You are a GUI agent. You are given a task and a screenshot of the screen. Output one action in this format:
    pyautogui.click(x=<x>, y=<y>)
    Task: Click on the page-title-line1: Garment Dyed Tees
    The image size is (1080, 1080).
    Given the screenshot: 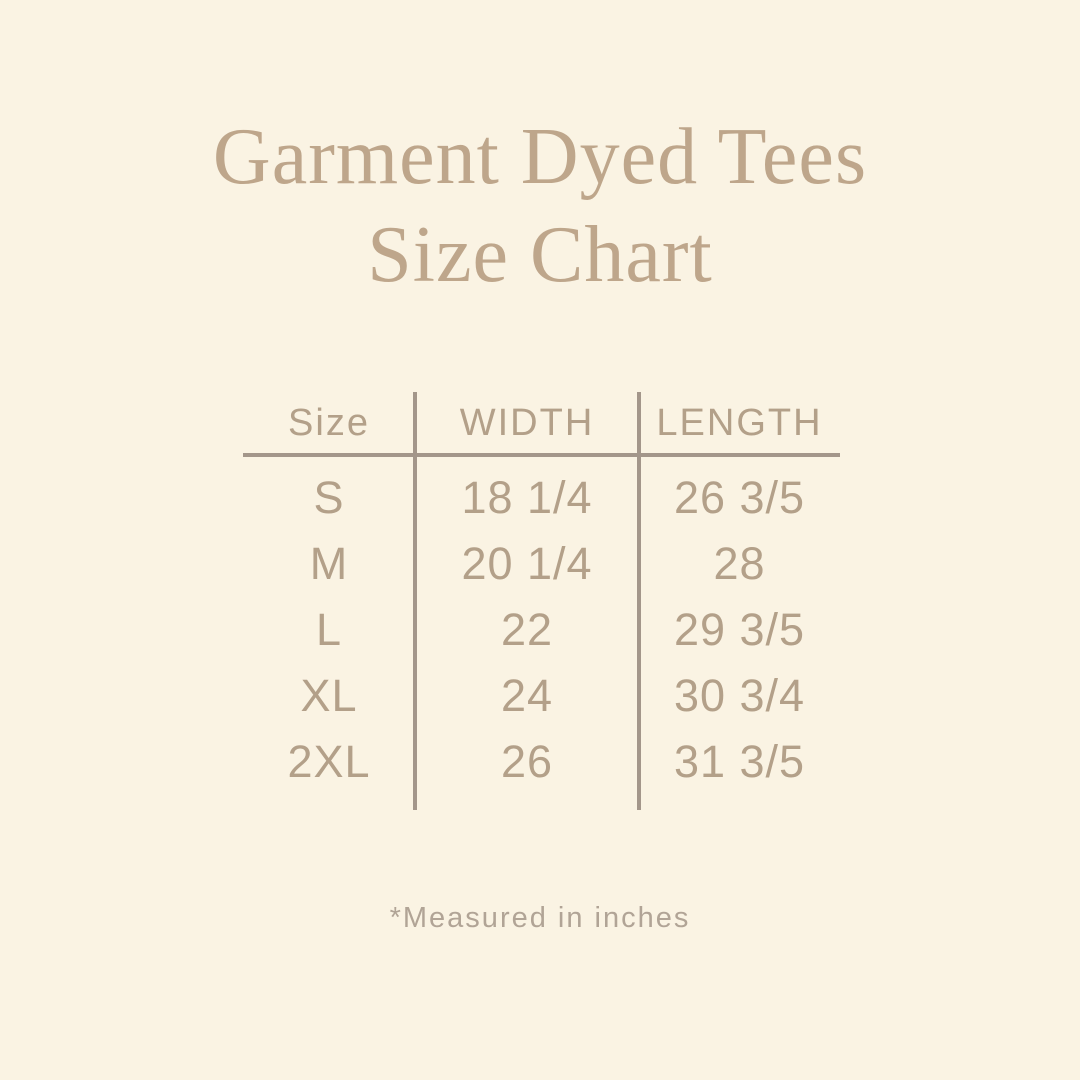 What is the action you would take?
    pyautogui.click(x=540, y=157)
    